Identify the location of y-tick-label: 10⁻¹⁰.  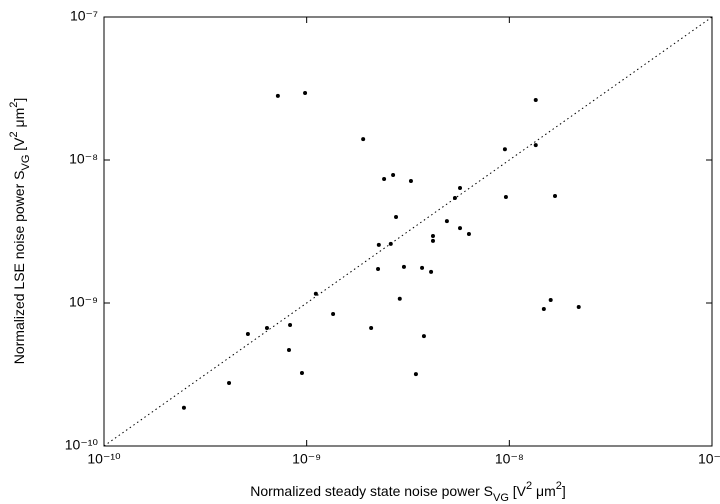
(82, 445).